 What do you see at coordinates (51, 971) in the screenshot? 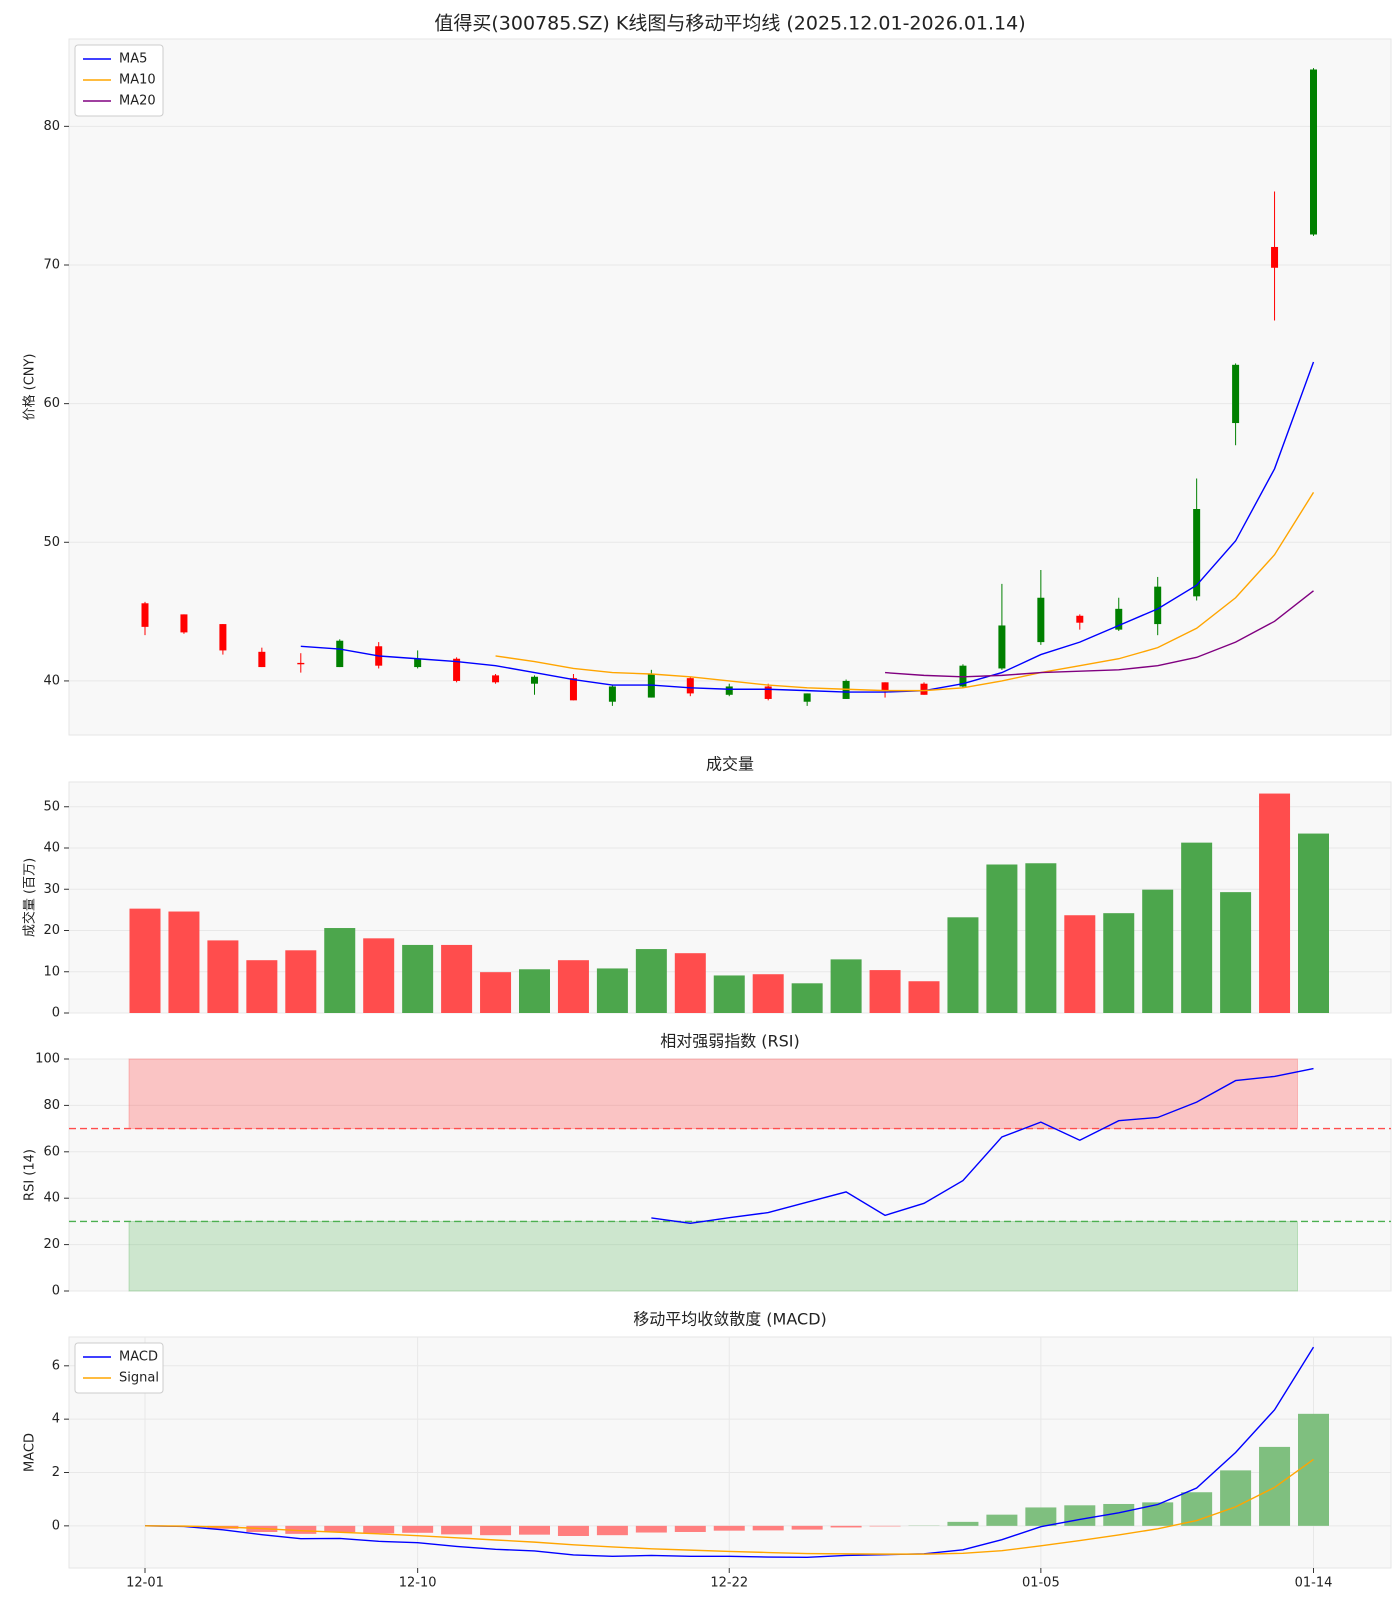
I see `y-tick-label: 10` at bounding box center [51, 971].